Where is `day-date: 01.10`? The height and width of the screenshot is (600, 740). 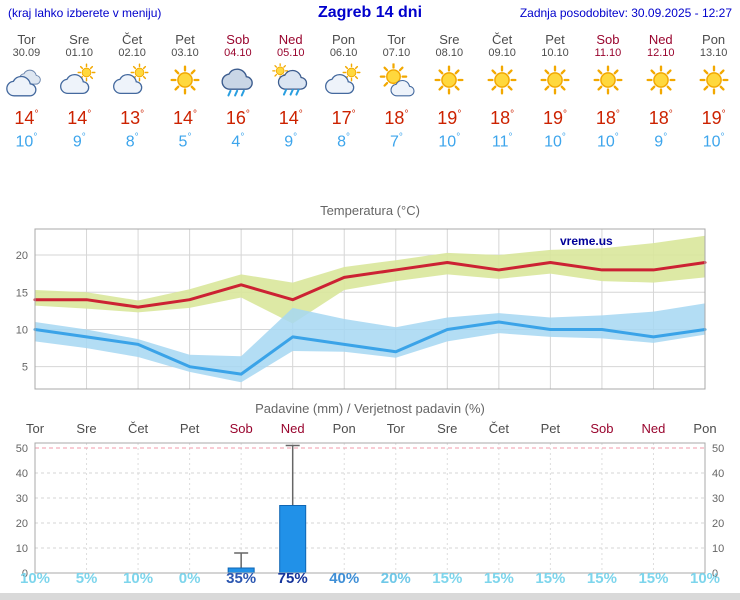
day-date: 01.10 is located at coordinates (79, 53).